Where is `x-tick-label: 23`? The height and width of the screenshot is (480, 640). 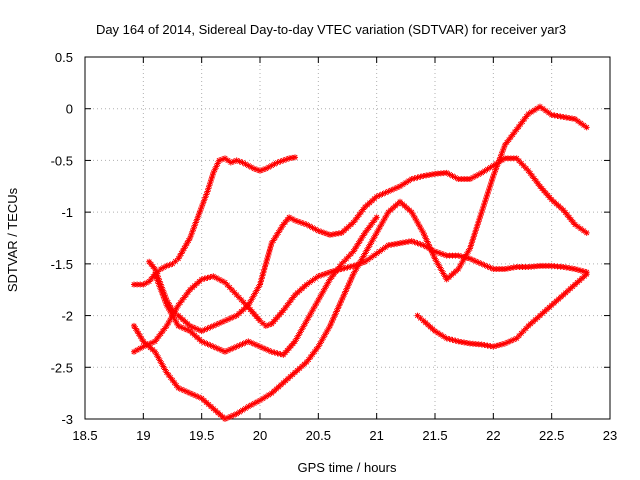 x-tick-label: 23 is located at coordinates (610, 435).